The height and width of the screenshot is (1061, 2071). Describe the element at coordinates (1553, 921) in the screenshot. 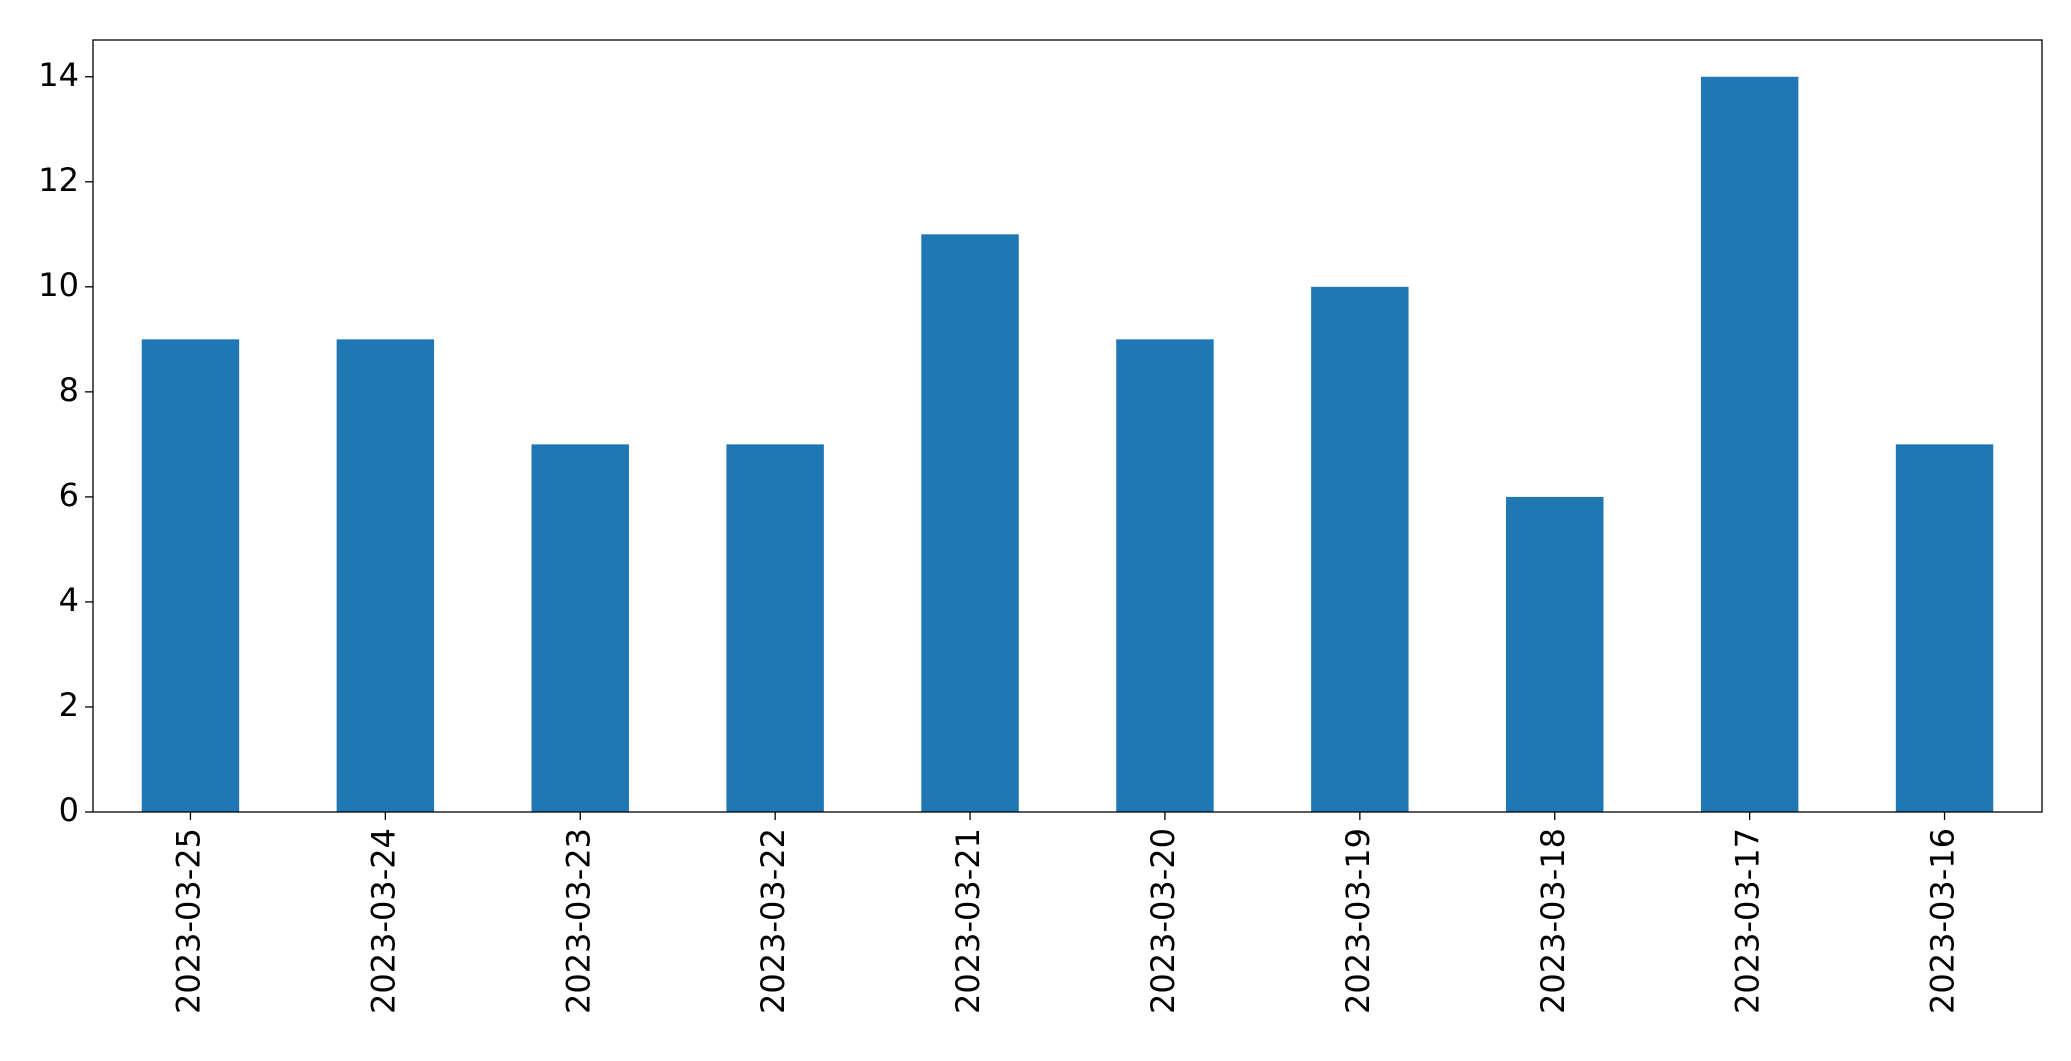

I see `x-tick-label: 2023-03-18` at that location.